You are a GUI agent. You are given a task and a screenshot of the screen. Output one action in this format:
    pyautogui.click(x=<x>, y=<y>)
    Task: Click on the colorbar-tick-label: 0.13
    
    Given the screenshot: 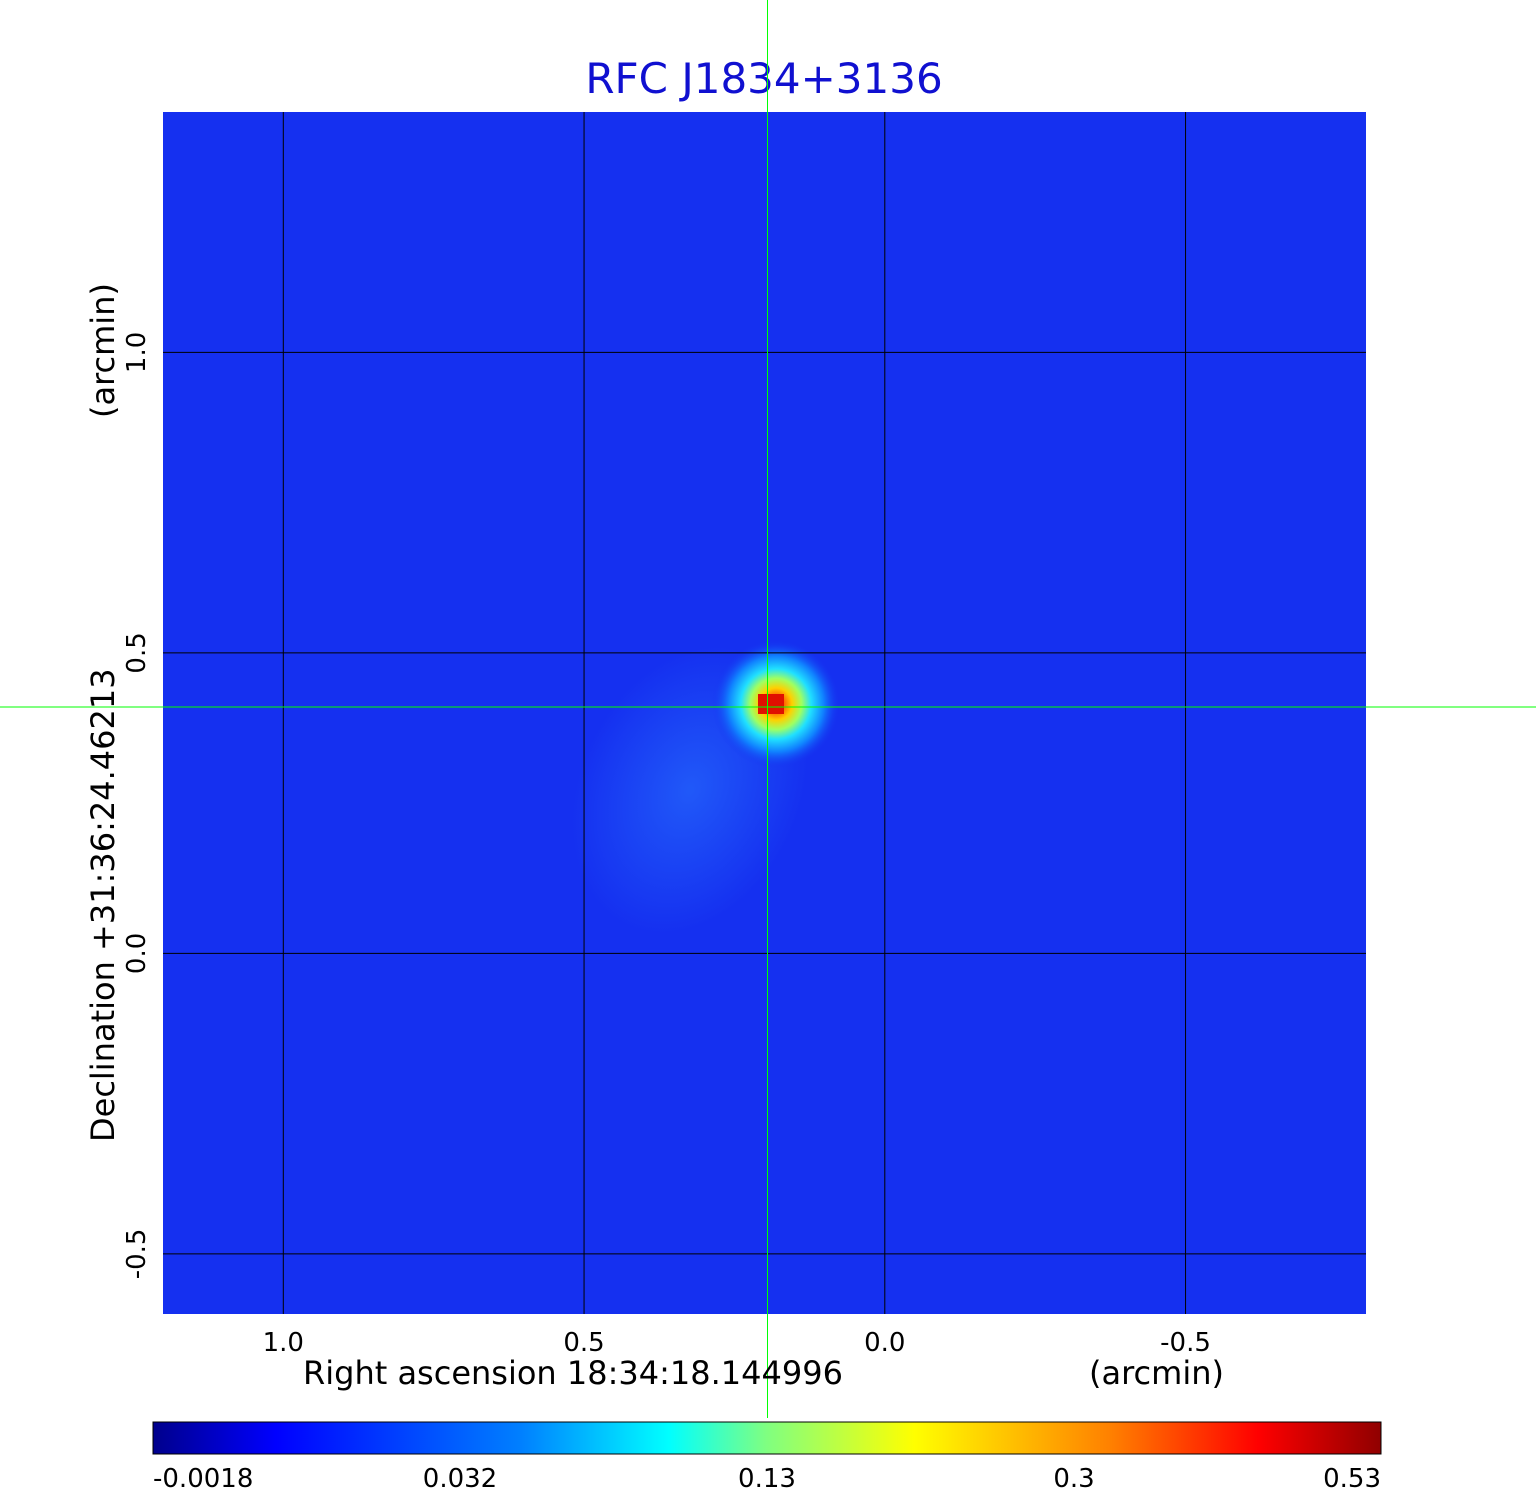 What is the action you would take?
    pyautogui.click(x=767, y=1479)
    